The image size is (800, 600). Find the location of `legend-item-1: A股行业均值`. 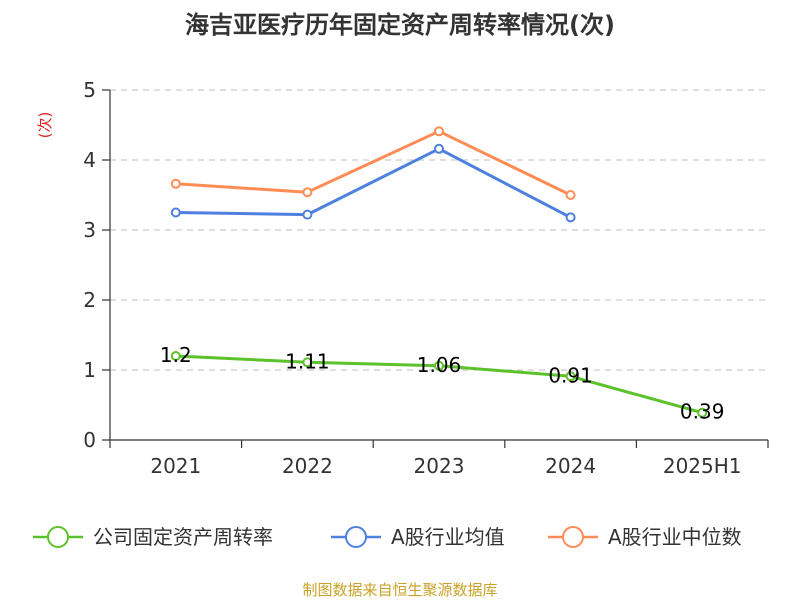

legend-item-1: A股行业均值 is located at coordinates (418, 537).